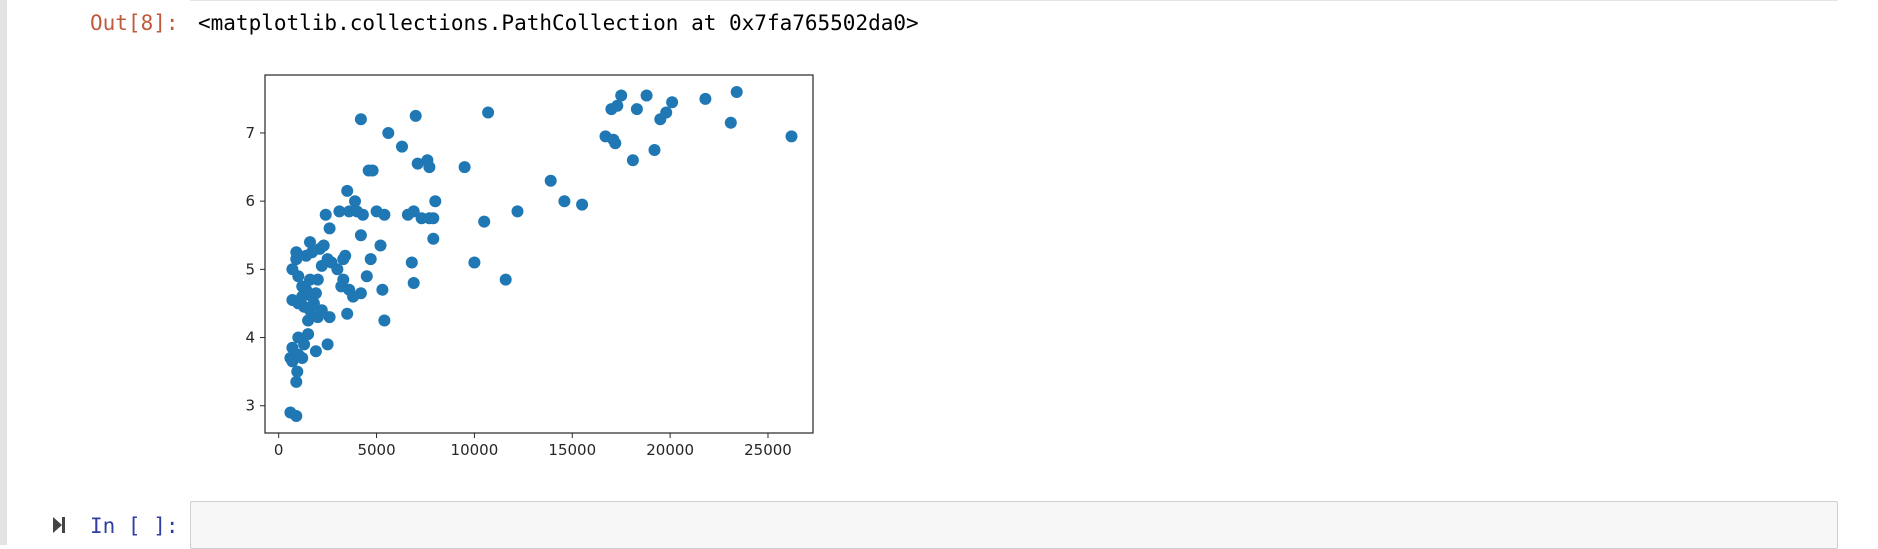 This screenshot has height=549, width=1878. What do you see at coordinates (475, 450) in the screenshot?
I see `x-tick-label: 10000` at bounding box center [475, 450].